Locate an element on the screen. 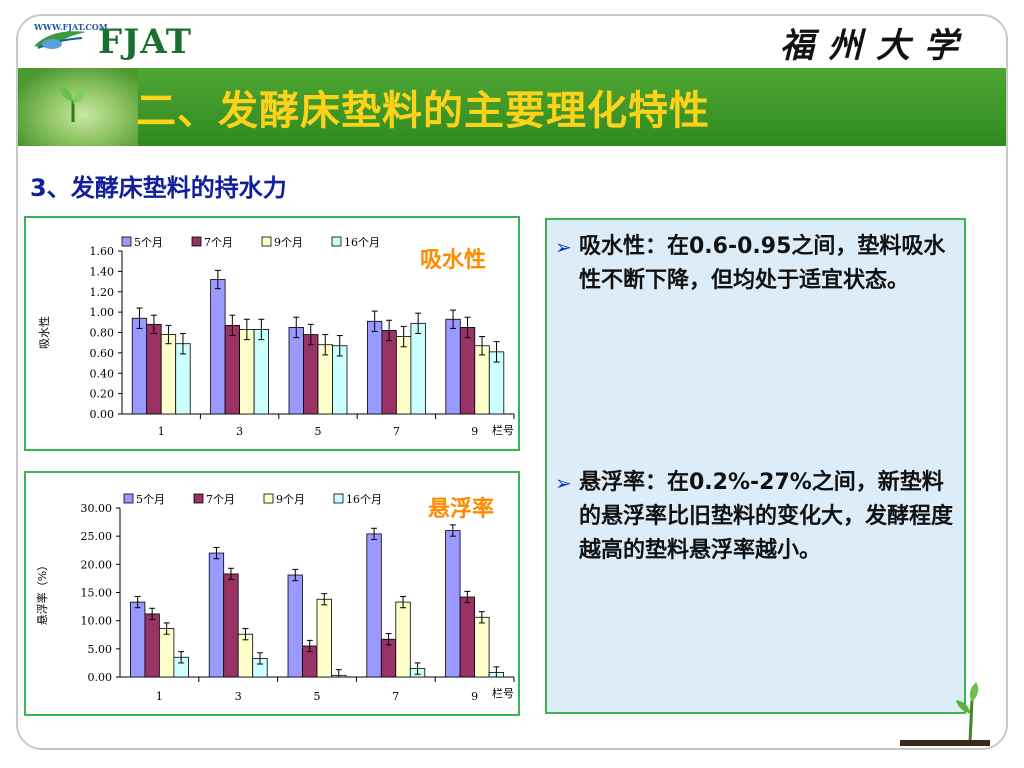  fjat-logo: WWW.FJAT.COM FJAT is located at coordinates (113, 40).